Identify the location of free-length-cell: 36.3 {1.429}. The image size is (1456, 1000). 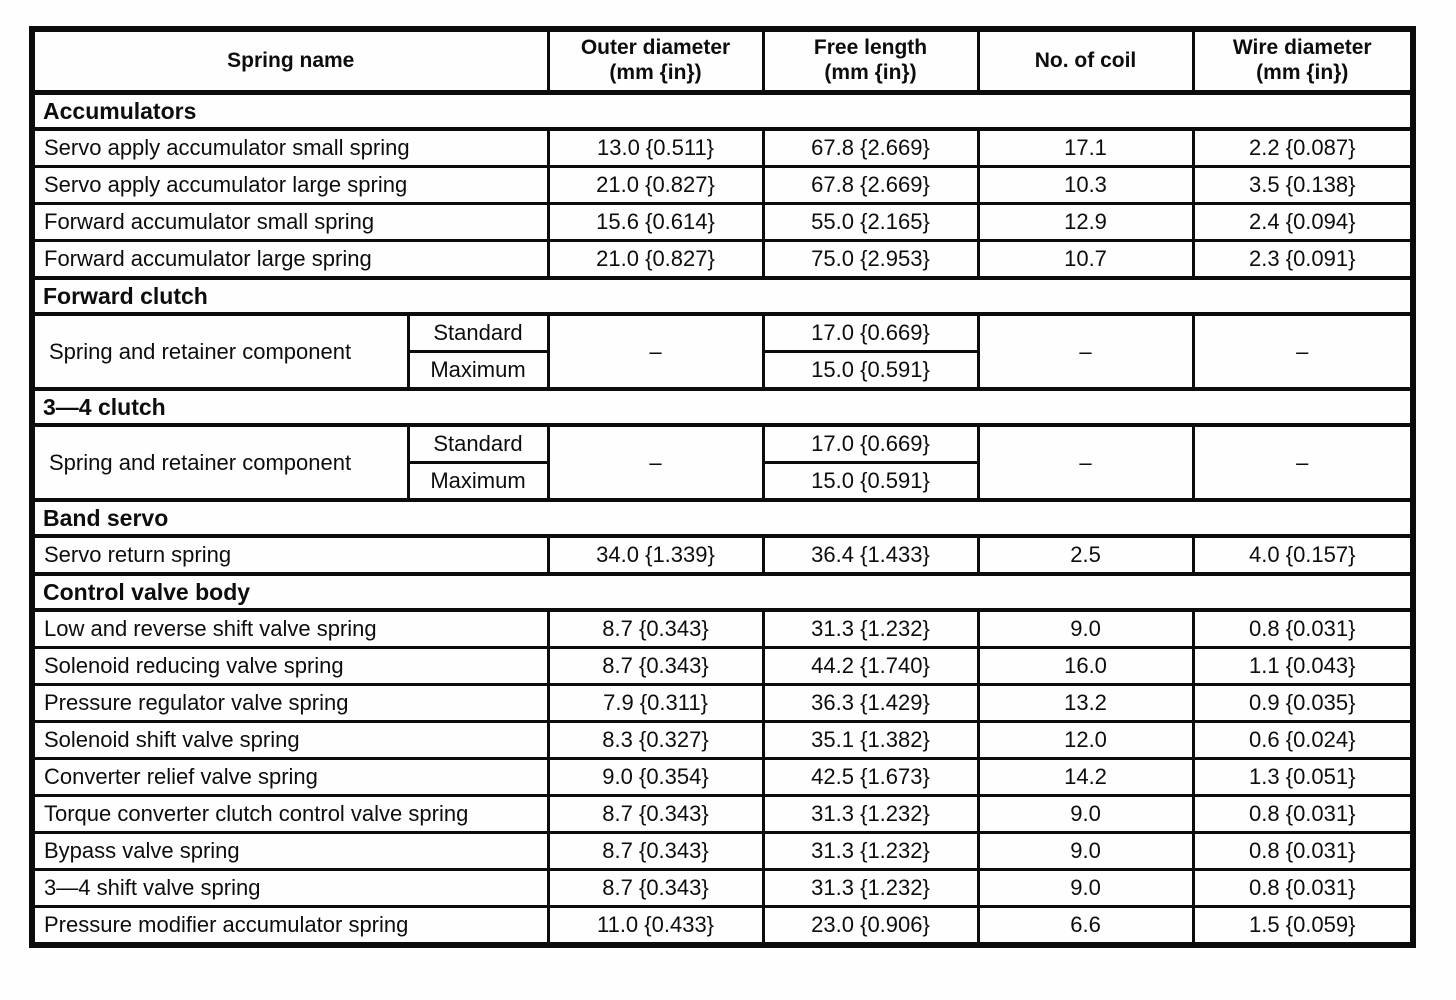
(870, 703).